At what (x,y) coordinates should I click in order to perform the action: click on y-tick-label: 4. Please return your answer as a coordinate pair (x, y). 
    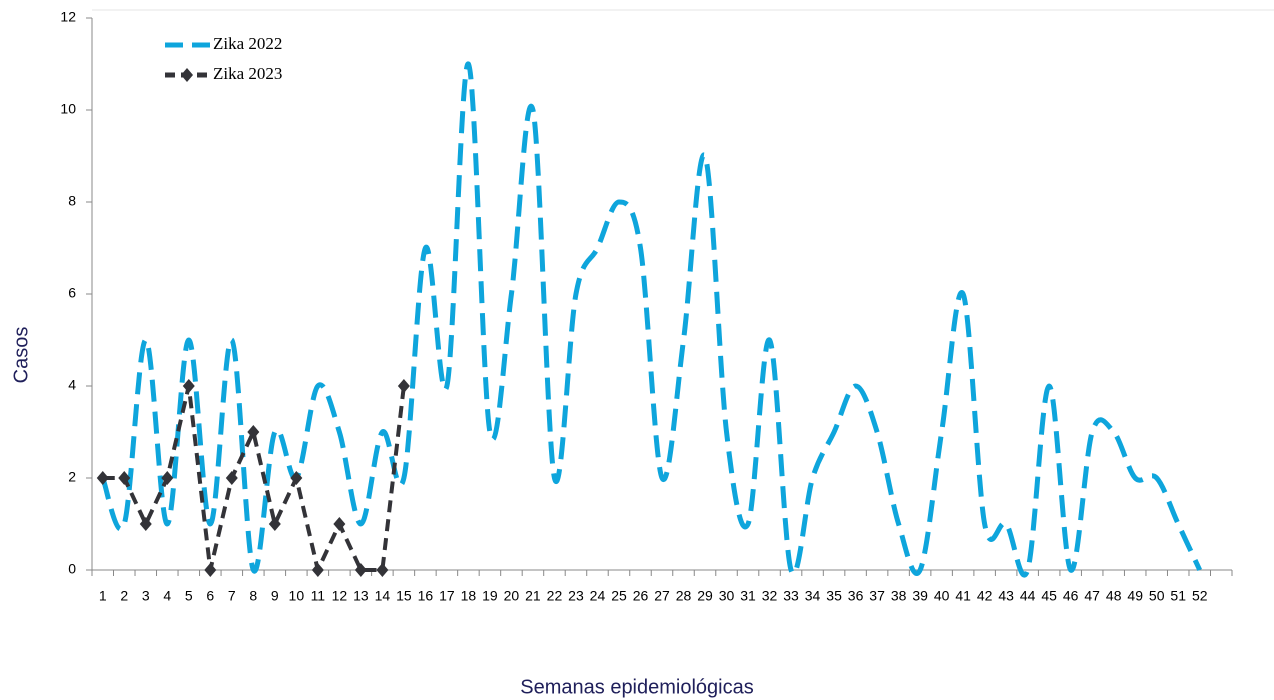
    Looking at the image, I should click on (72, 385).